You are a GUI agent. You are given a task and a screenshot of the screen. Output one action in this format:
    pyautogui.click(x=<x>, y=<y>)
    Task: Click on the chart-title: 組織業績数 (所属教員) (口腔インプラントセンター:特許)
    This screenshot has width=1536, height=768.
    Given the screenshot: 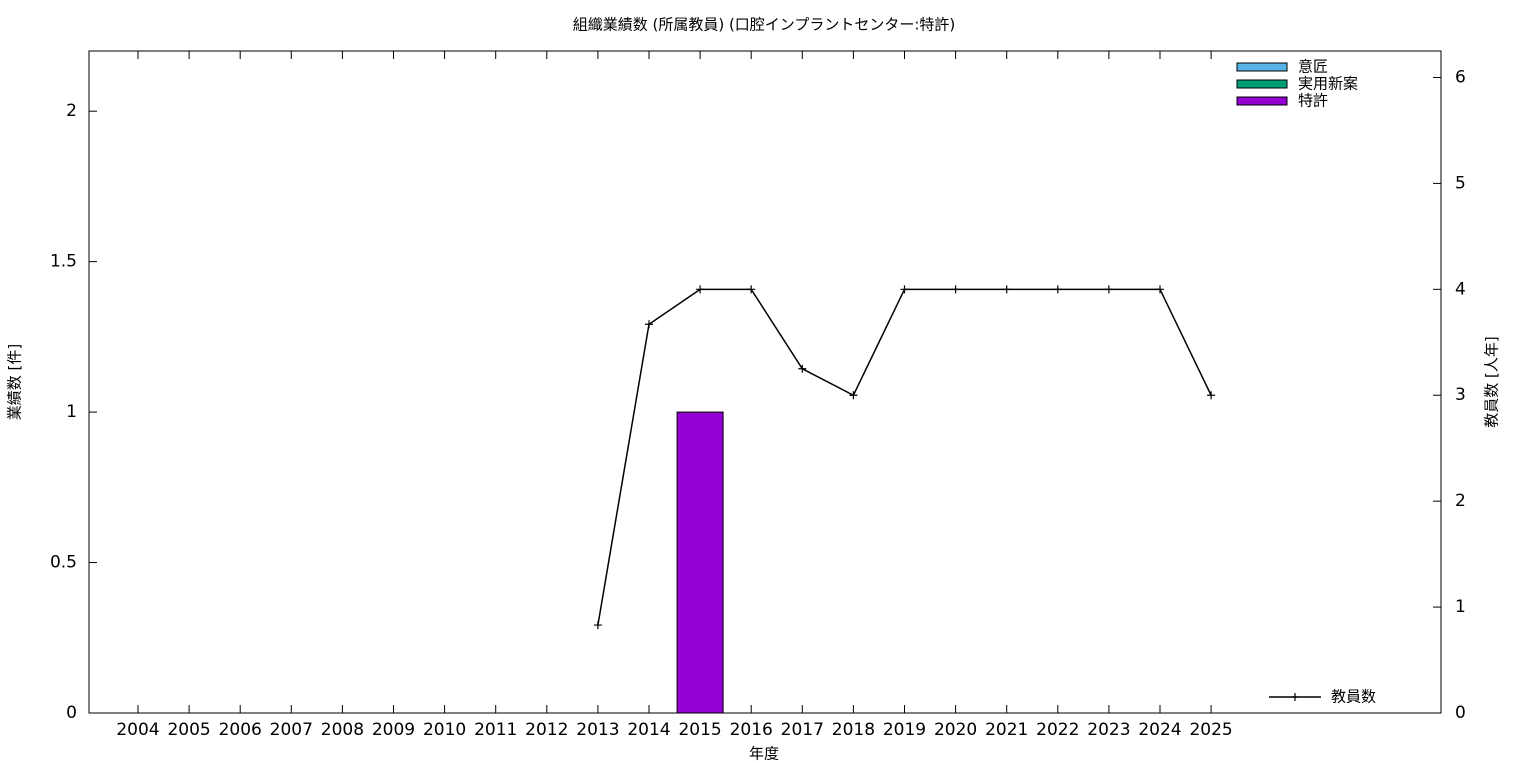 What is the action you would take?
    pyautogui.click(x=764, y=25)
    